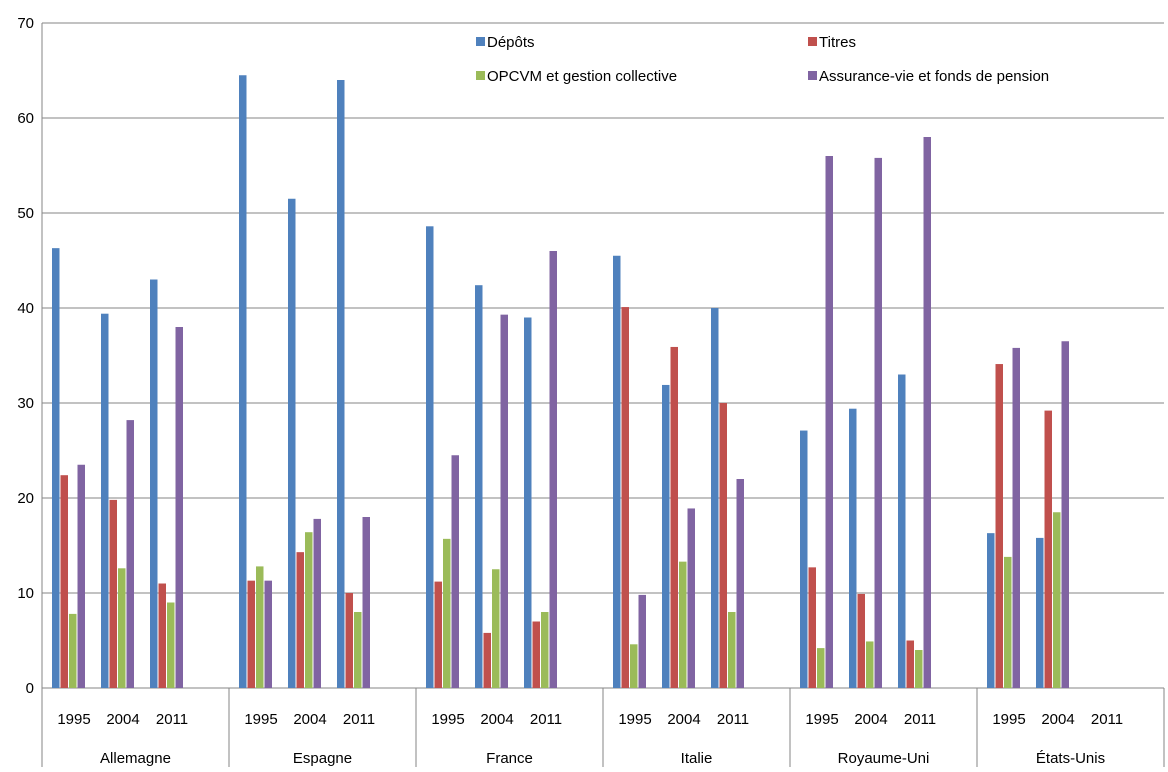 The height and width of the screenshot is (772, 1168). I want to click on bar-assurancevie-allemagne-1995, so click(81, 576).